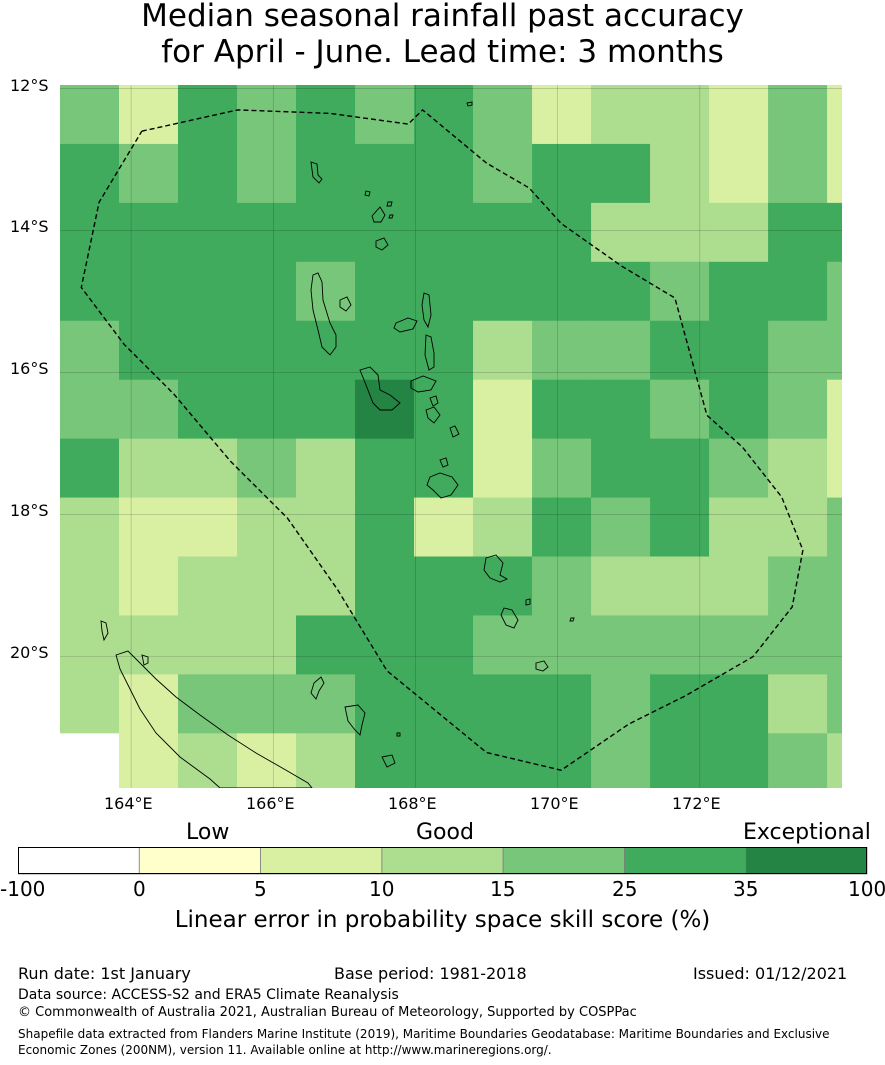 This screenshot has height=1065, width=885. What do you see at coordinates (23, 889) in the screenshot?
I see `cbar-tick-minus100: -100` at bounding box center [23, 889].